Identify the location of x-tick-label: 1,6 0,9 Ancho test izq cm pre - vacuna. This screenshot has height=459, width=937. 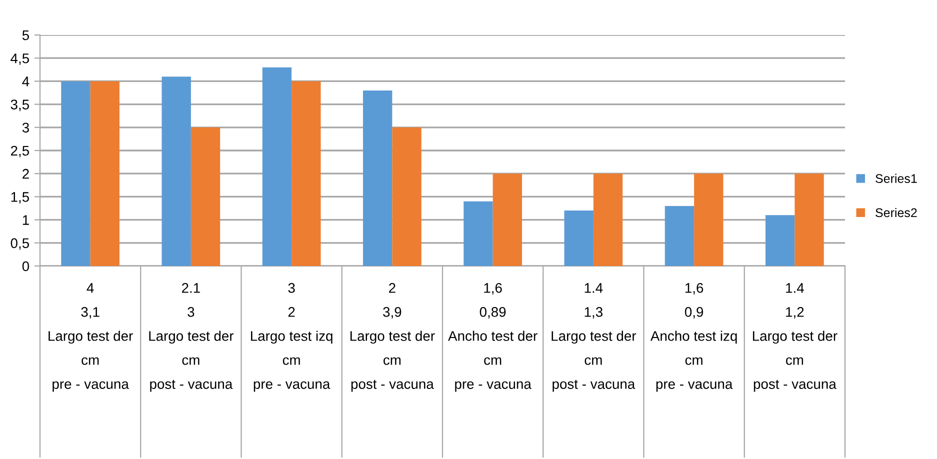
(693, 337).